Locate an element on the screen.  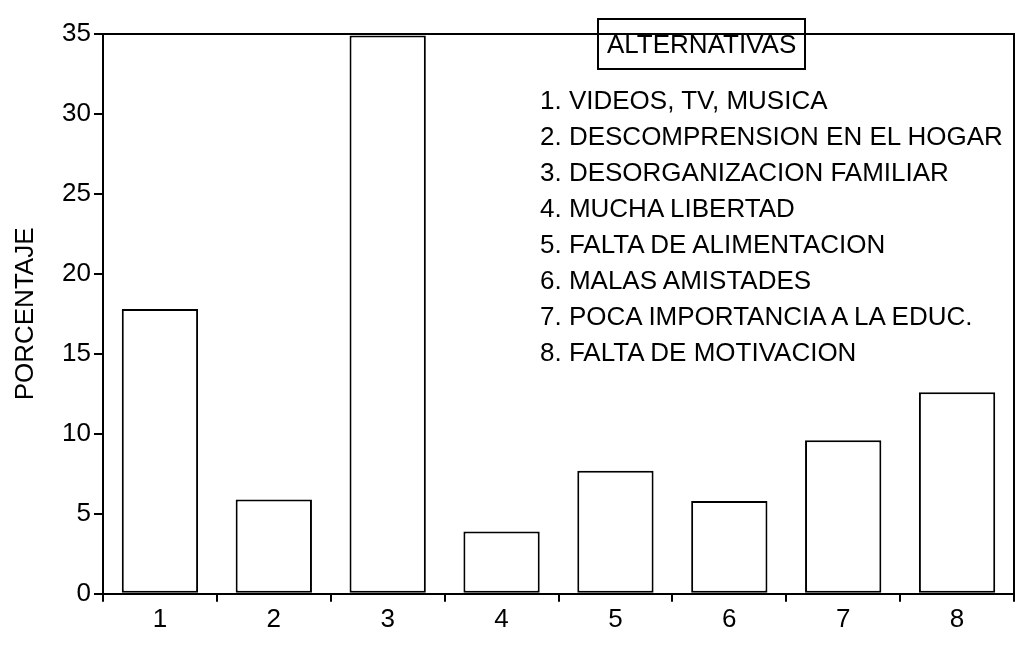
y-tick-label: 35 is located at coordinates (76, 32).